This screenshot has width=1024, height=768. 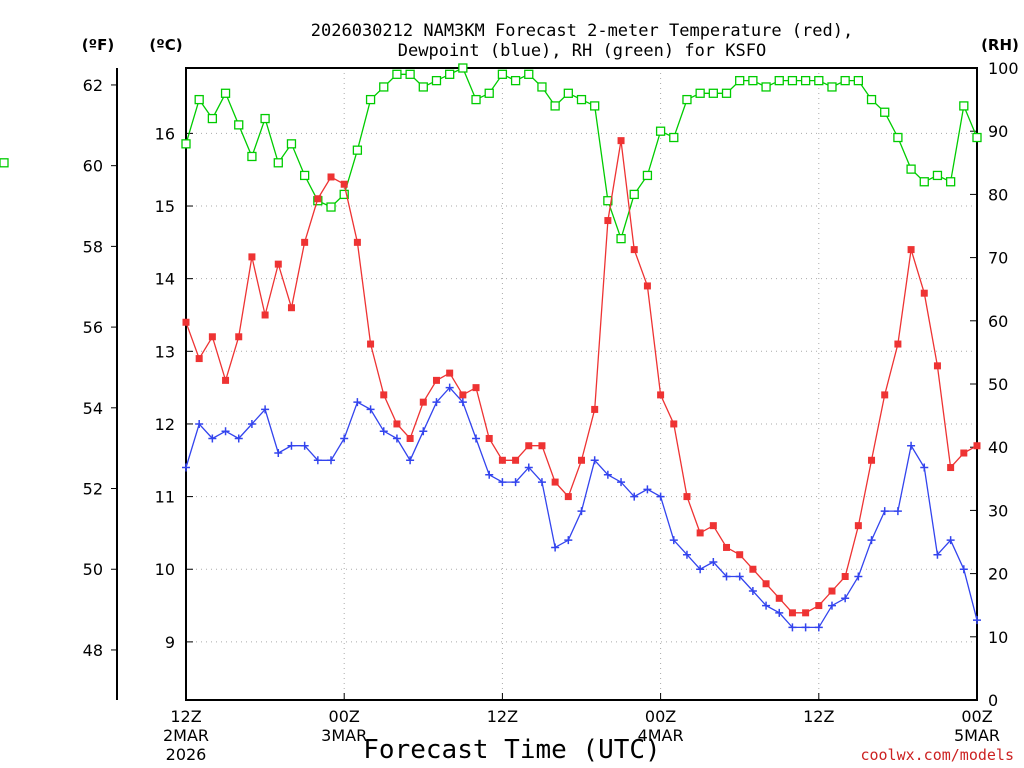 I want to click on time-tick-label: 12Z, so click(x=818, y=716).